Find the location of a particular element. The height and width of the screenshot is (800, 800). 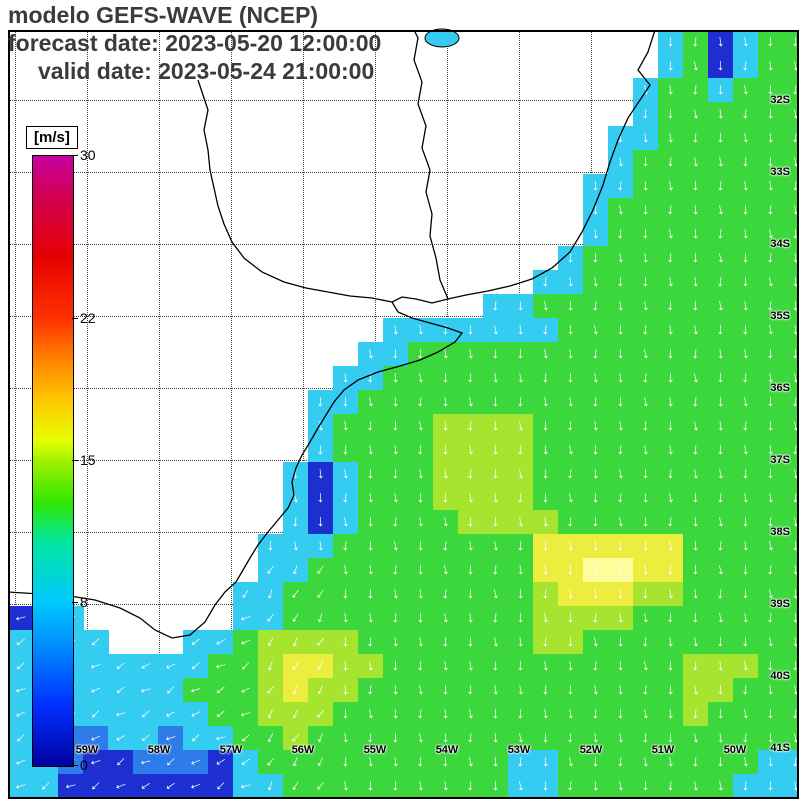

title-valid-date: valid date: 2023-05-24 21:00:00 is located at coordinates (206, 71).